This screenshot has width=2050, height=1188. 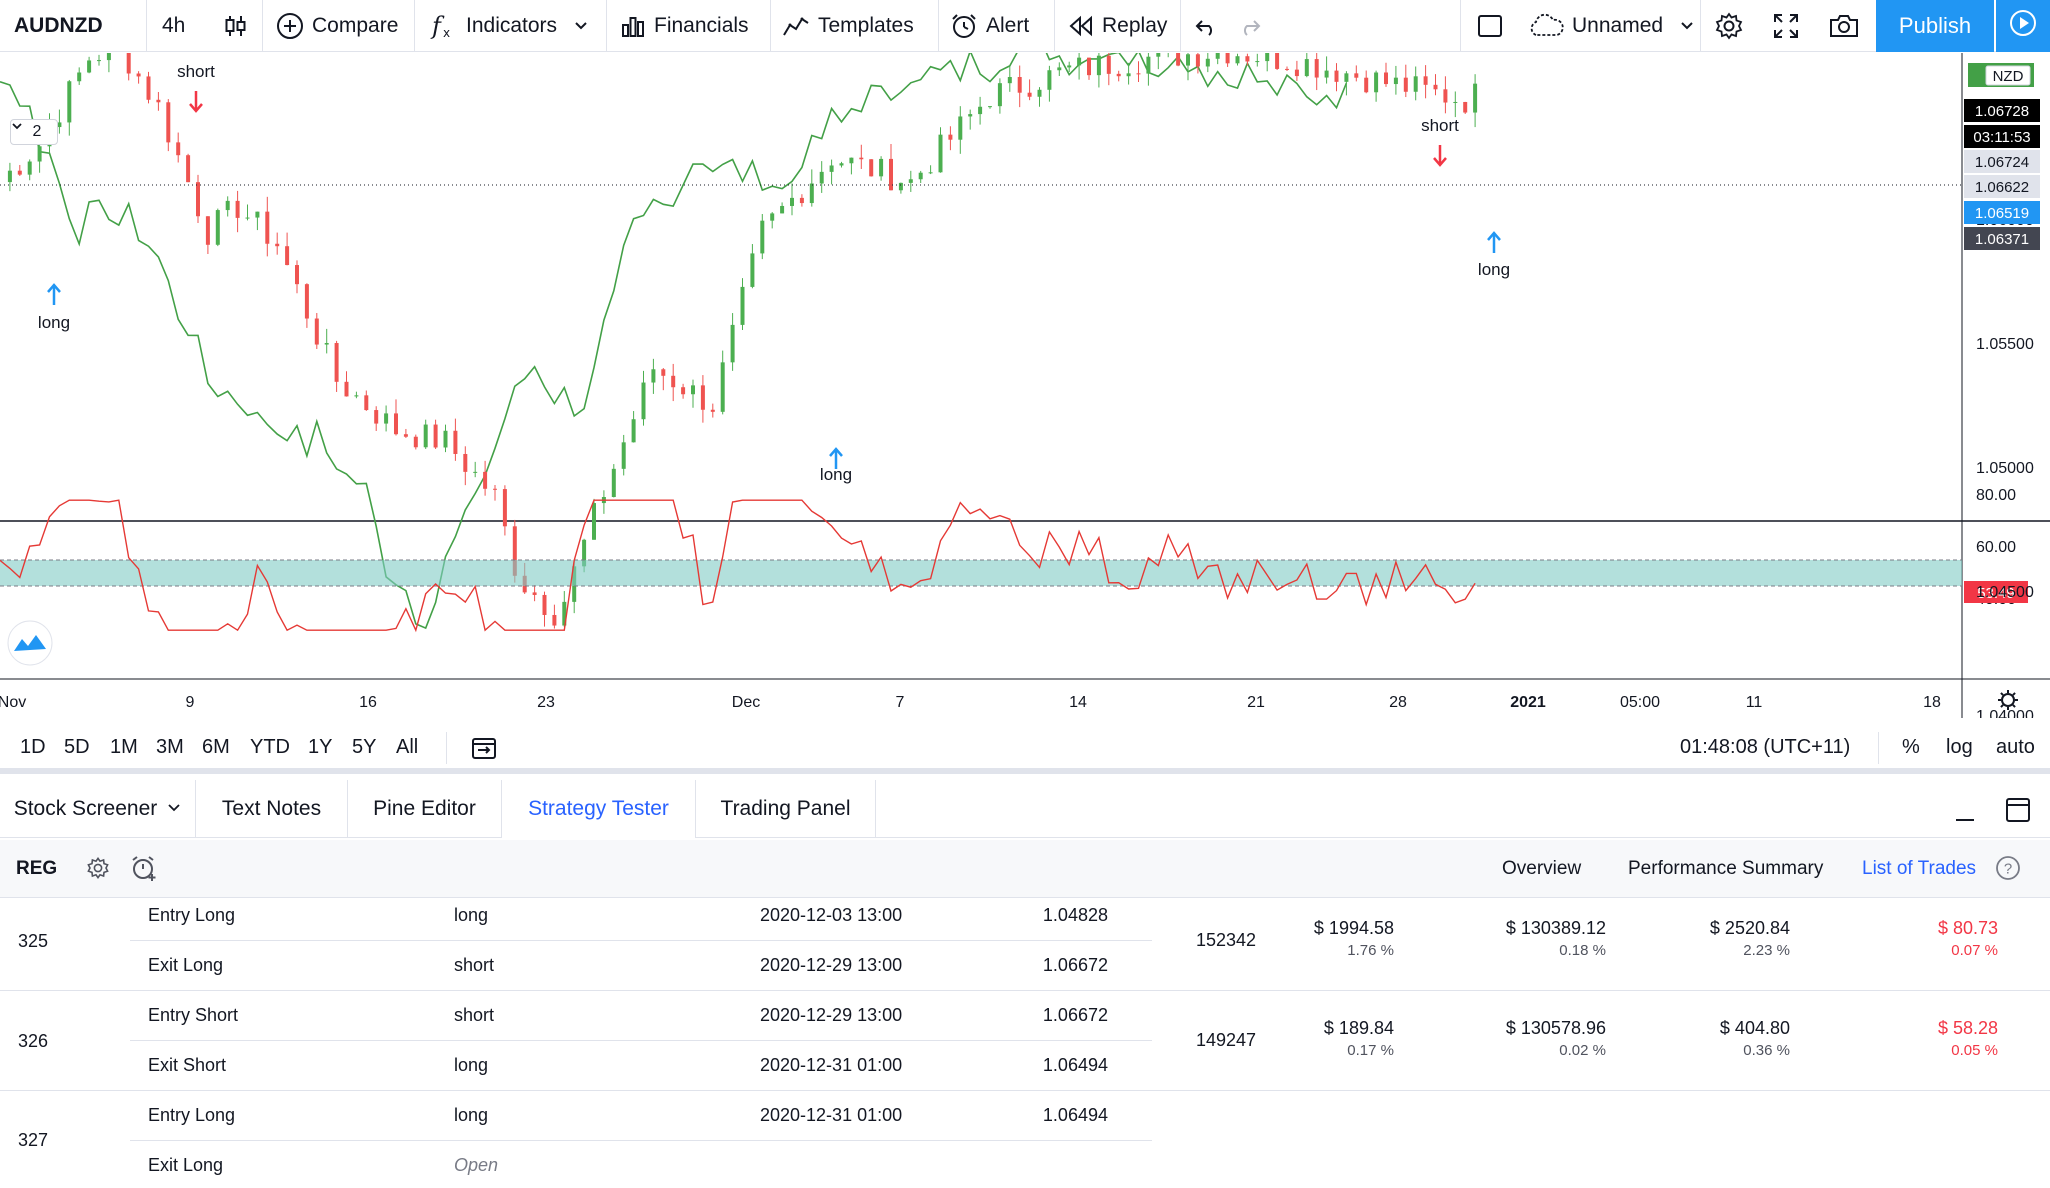 What do you see at coordinates (1919, 868) in the screenshot?
I see `tab-list-of-trades: List of Trades` at bounding box center [1919, 868].